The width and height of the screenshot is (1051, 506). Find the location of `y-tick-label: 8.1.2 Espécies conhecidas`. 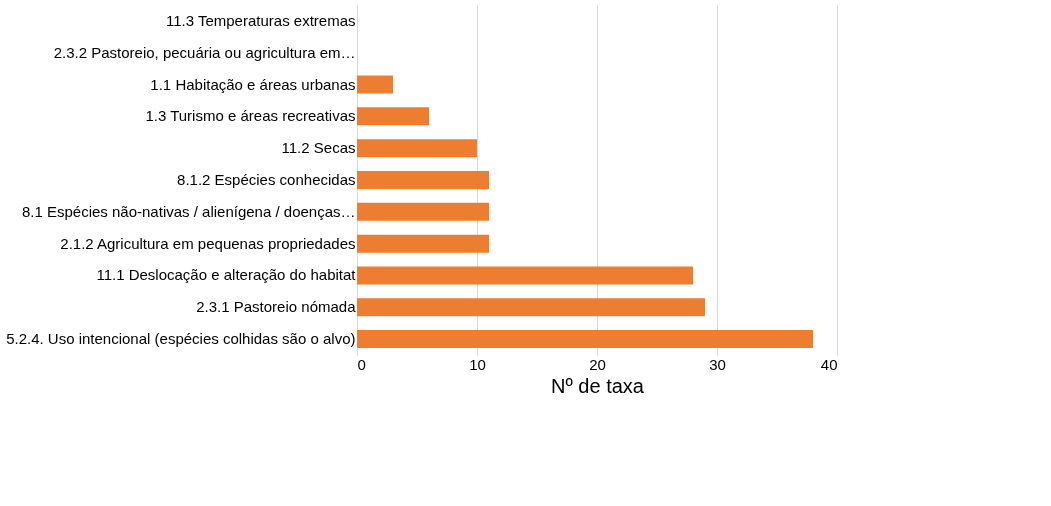

y-tick-label: 8.1.2 Espécies conhecidas is located at coordinates (266, 179).